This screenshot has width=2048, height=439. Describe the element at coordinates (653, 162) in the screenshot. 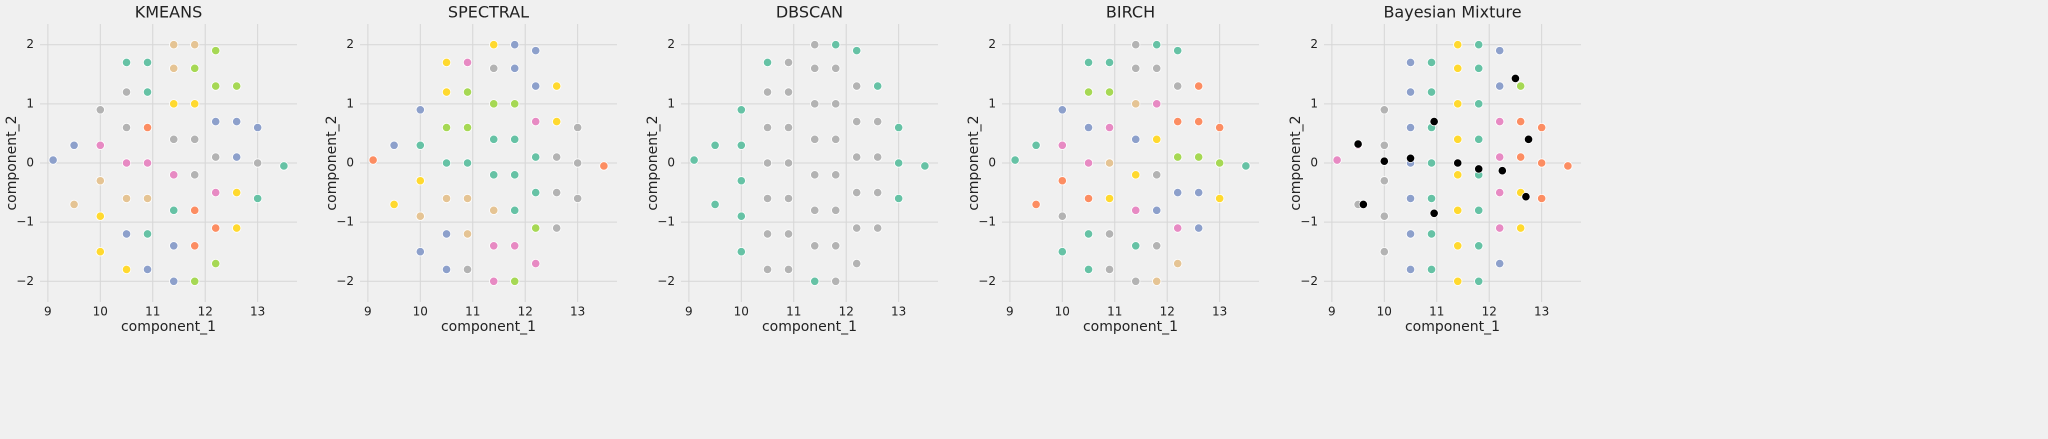

I see `y-axis-label: component_2` at that location.